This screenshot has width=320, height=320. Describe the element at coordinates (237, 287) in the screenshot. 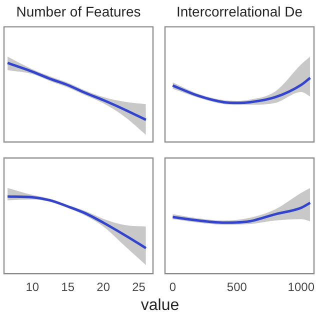

I see `x-tick-label: 500` at that location.